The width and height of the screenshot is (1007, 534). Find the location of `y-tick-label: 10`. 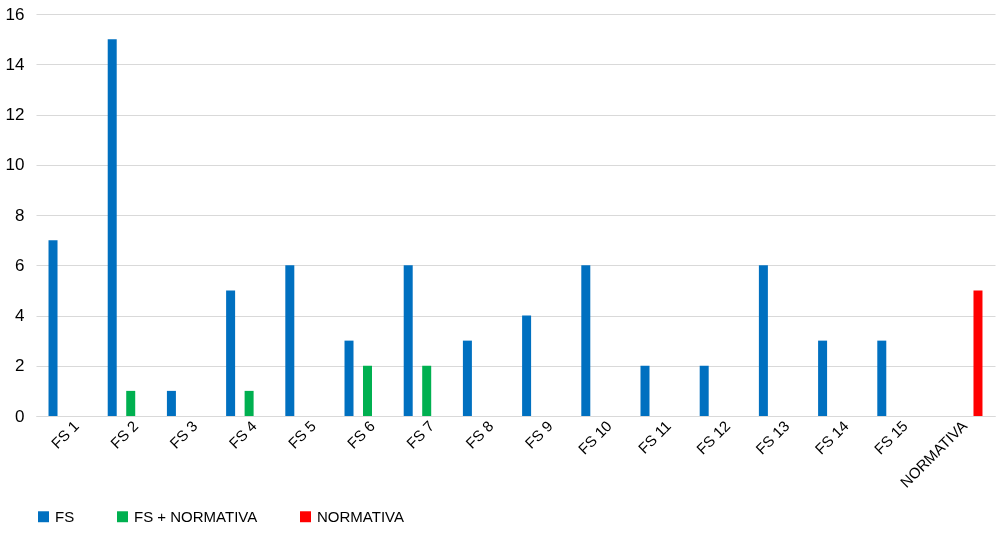

y-tick-label: 10 is located at coordinates (15, 165).